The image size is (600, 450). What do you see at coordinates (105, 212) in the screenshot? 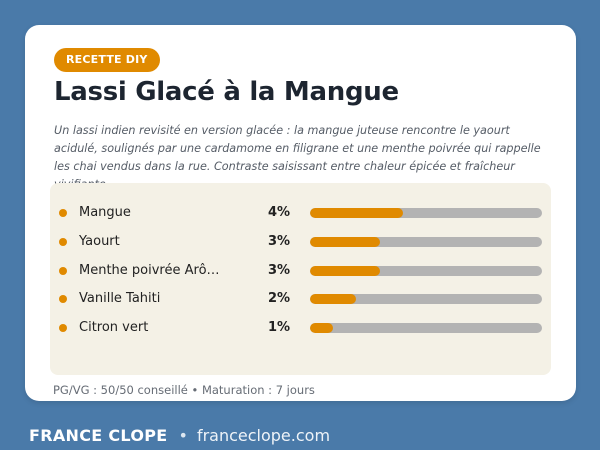
I see `ingredient-name: Mangue` at bounding box center [105, 212].